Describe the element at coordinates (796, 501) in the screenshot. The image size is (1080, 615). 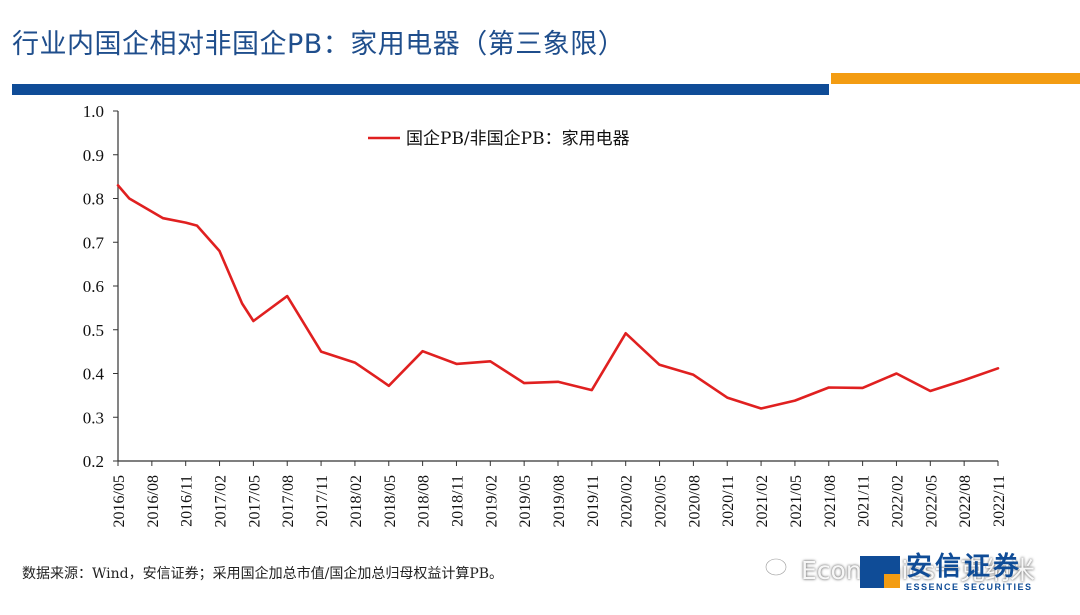
I see `x-tick-label: 2021/05` at that location.